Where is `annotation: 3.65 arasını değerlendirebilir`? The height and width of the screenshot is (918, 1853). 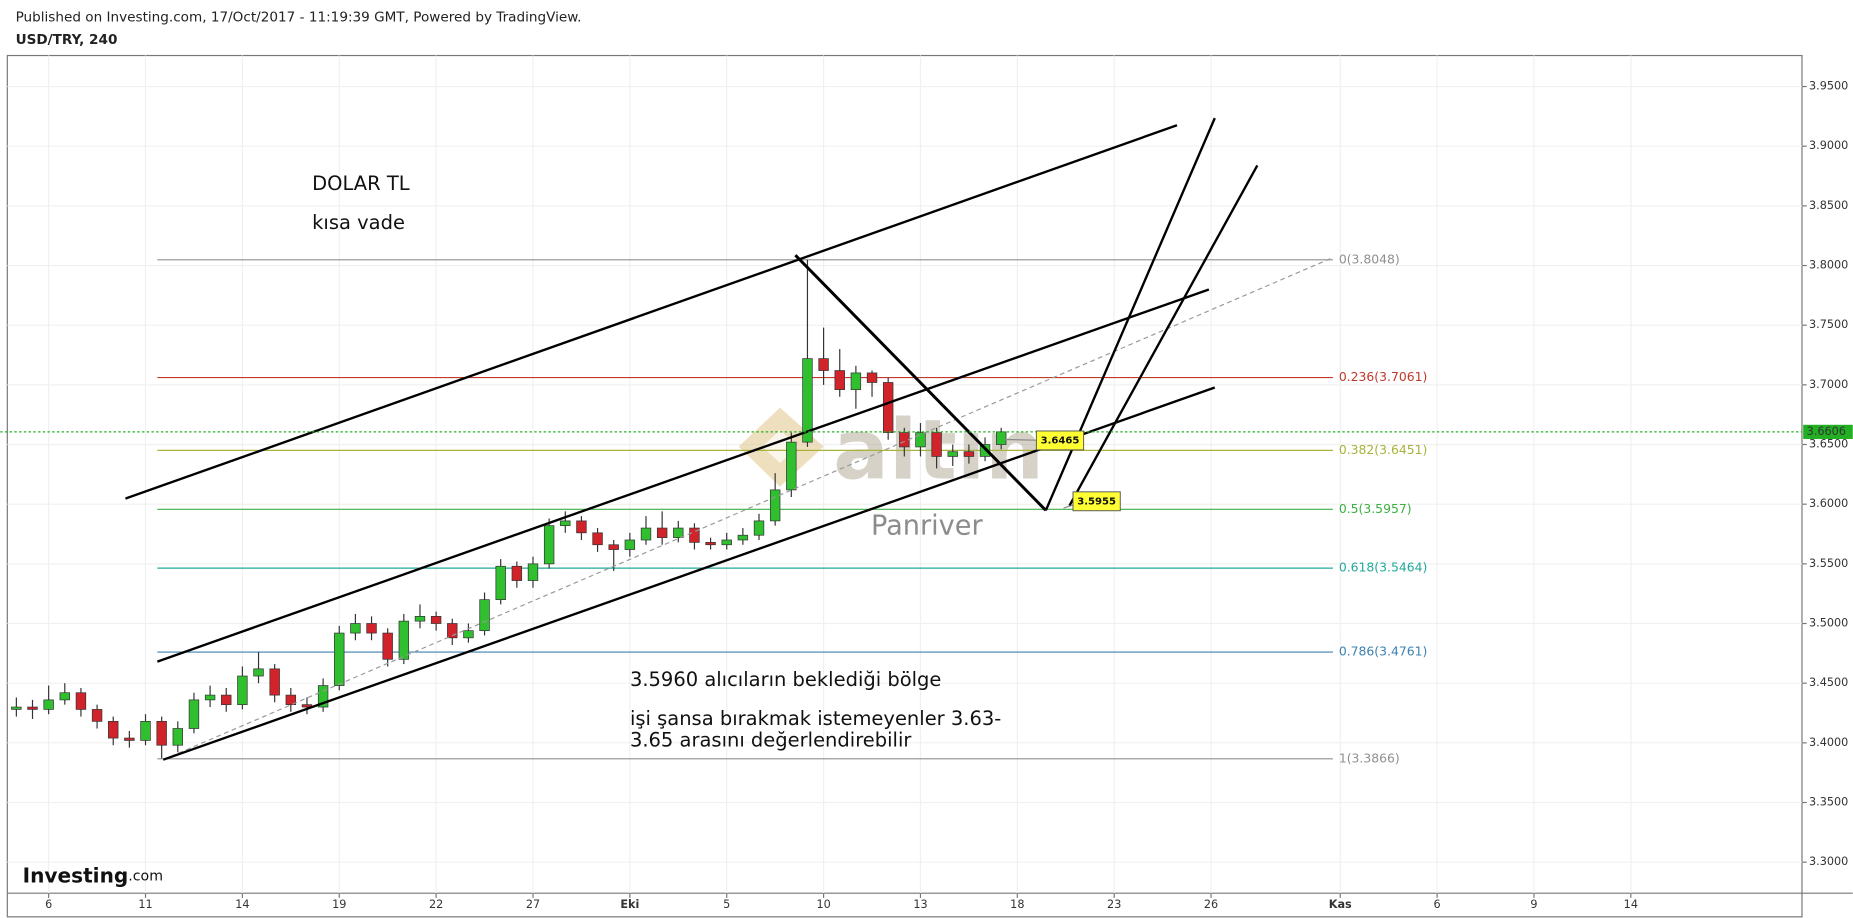 annotation: 3.65 arasını değerlendirebilir is located at coordinates (771, 739).